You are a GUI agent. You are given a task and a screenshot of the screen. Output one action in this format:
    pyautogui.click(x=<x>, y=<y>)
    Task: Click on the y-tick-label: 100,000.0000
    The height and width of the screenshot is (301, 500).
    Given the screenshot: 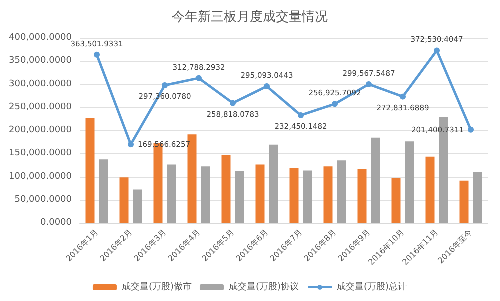 What is the action you would take?
    pyautogui.click(x=40, y=177)
    